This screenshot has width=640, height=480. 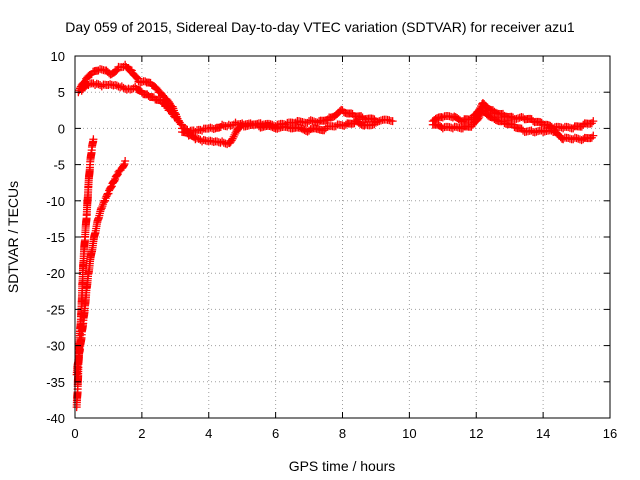 I want to click on series-daytime-lower, so click(x=131, y=104).